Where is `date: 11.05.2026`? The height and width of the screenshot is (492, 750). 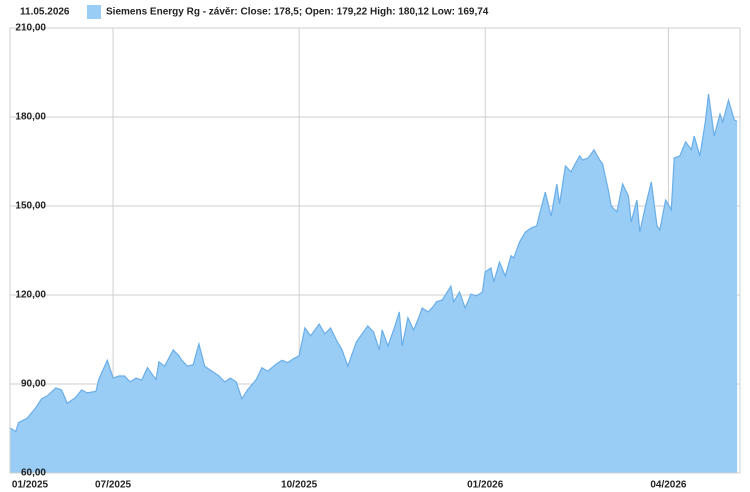 date: 11.05.2026 is located at coordinates (45, 12).